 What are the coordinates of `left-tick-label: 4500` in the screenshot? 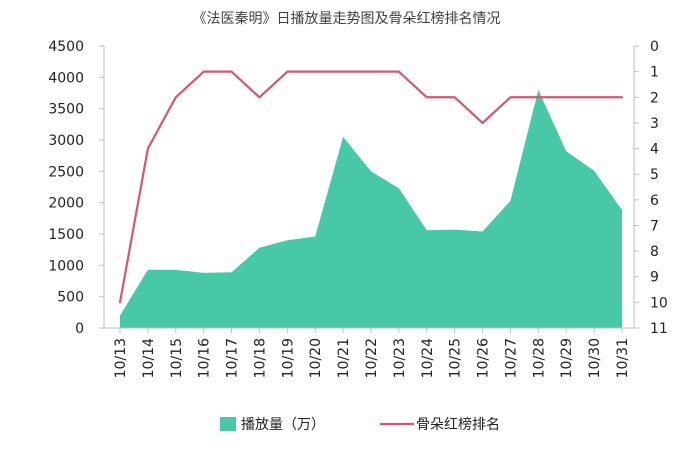 It's located at (66, 47).